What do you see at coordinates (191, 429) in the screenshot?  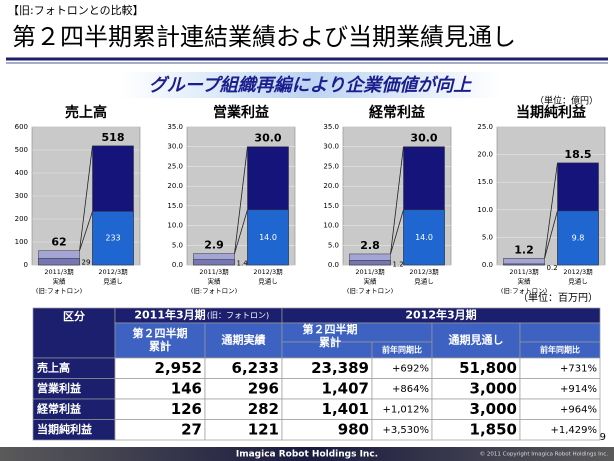 I see `table-value: 27` at bounding box center [191, 429].